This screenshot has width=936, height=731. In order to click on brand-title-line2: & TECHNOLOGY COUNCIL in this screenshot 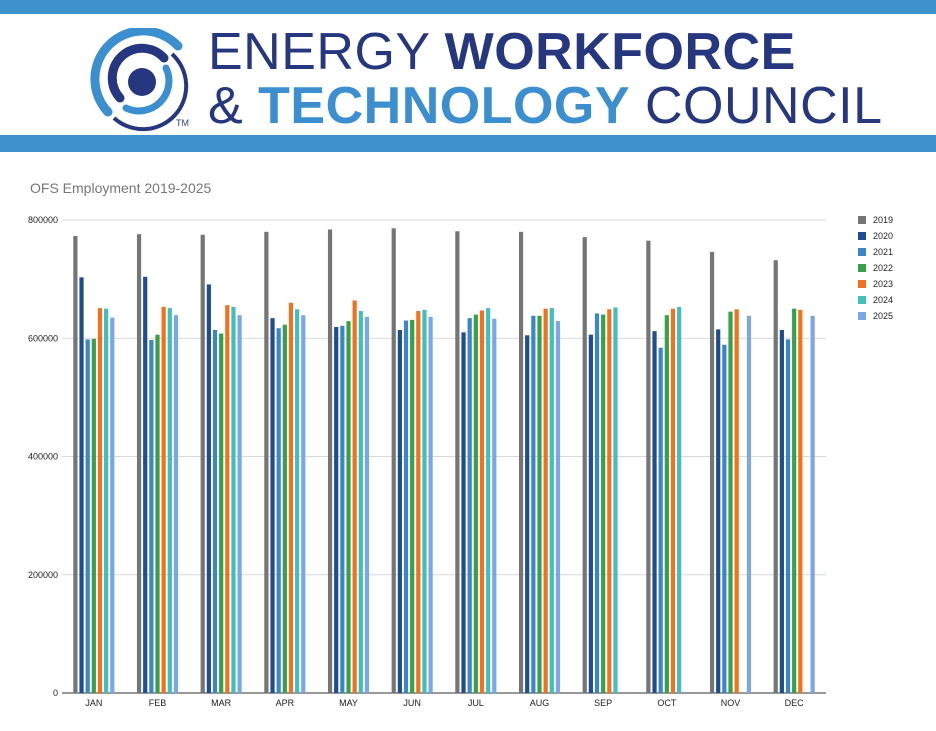, I will do `click(545, 106)`.